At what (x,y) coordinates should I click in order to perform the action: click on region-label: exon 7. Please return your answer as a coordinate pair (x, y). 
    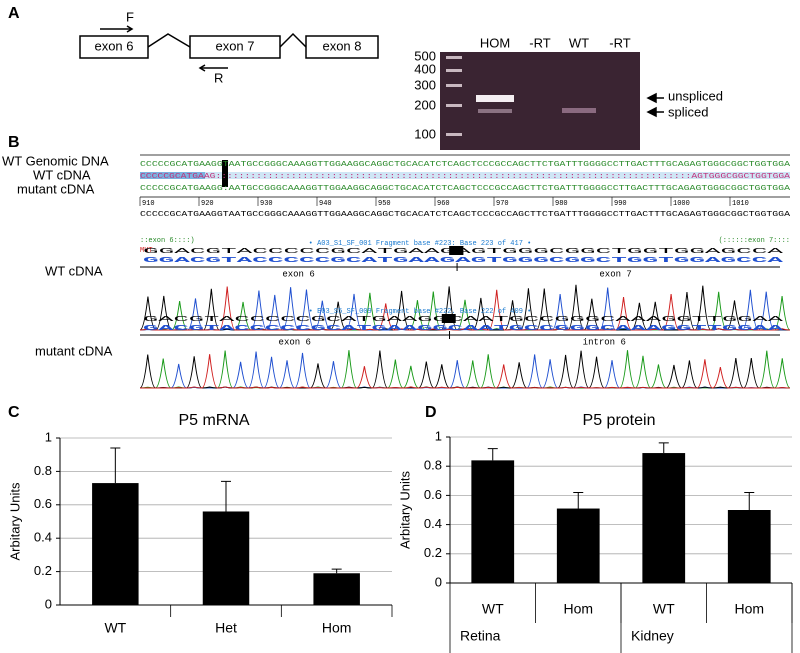
    Looking at the image, I should click on (615, 274).